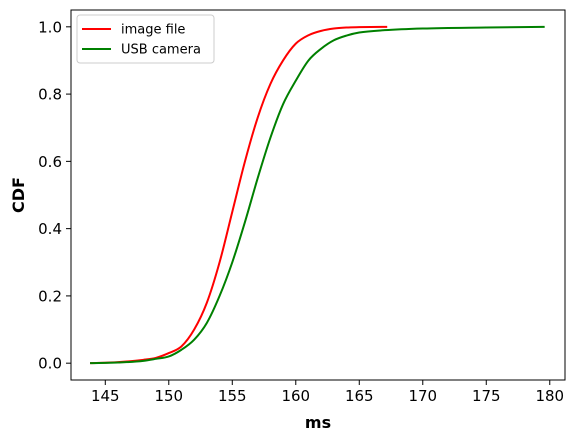  Describe the element at coordinates (168, 396) in the screenshot. I see `x-tick-label: 150` at that location.